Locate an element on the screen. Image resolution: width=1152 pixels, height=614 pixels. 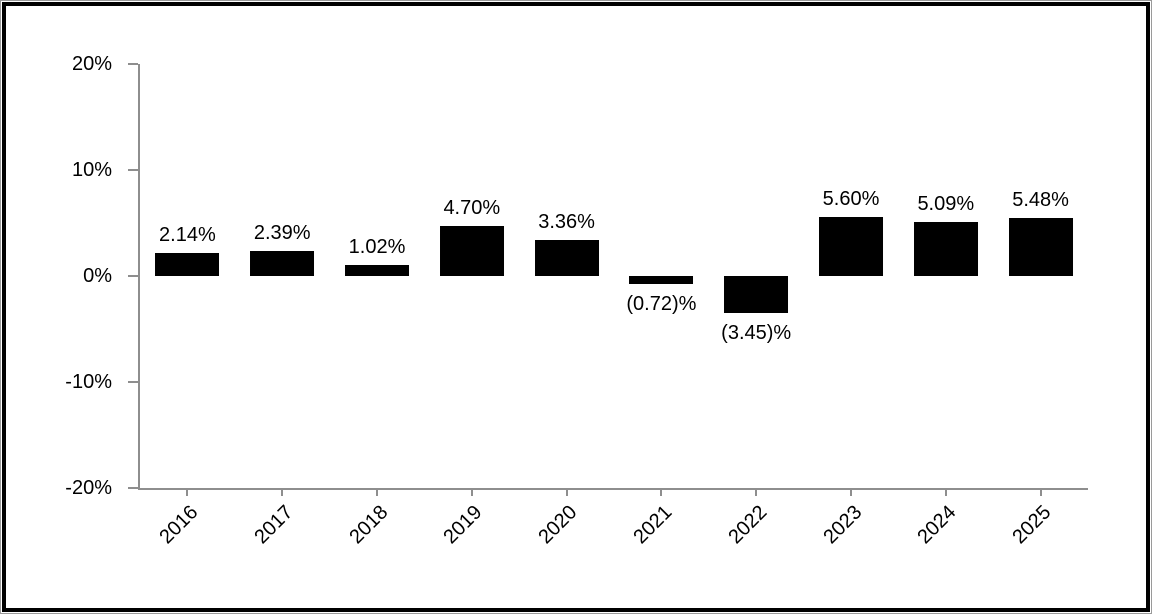
bar-value-label-2020: 3.36% is located at coordinates (566, 222).